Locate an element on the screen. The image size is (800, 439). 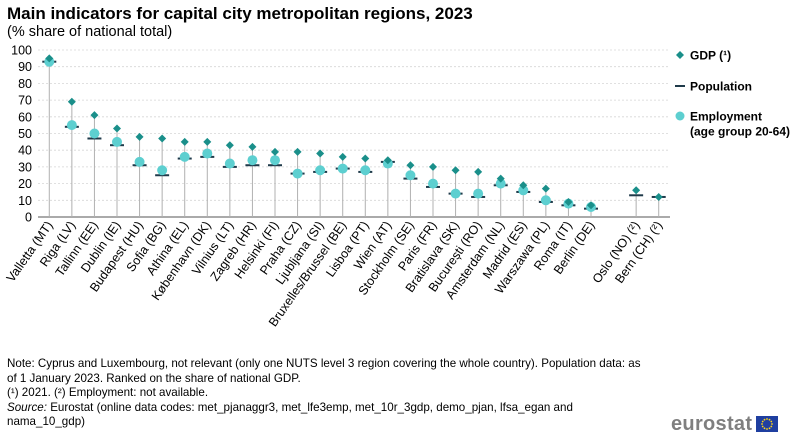
y-tick-label: 100 is located at coordinates (21, 51).